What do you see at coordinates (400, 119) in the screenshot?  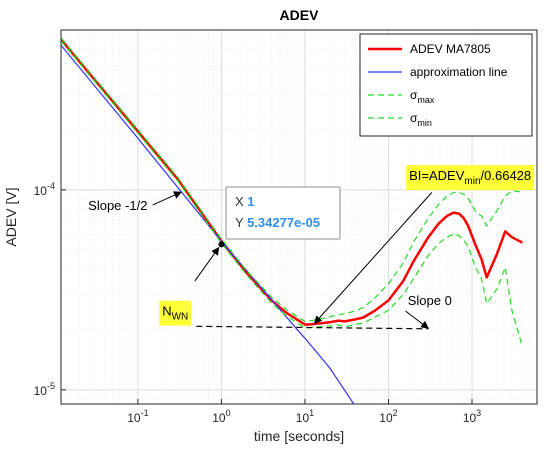 I see `legend-item-min: σmin` at bounding box center [400, 119].